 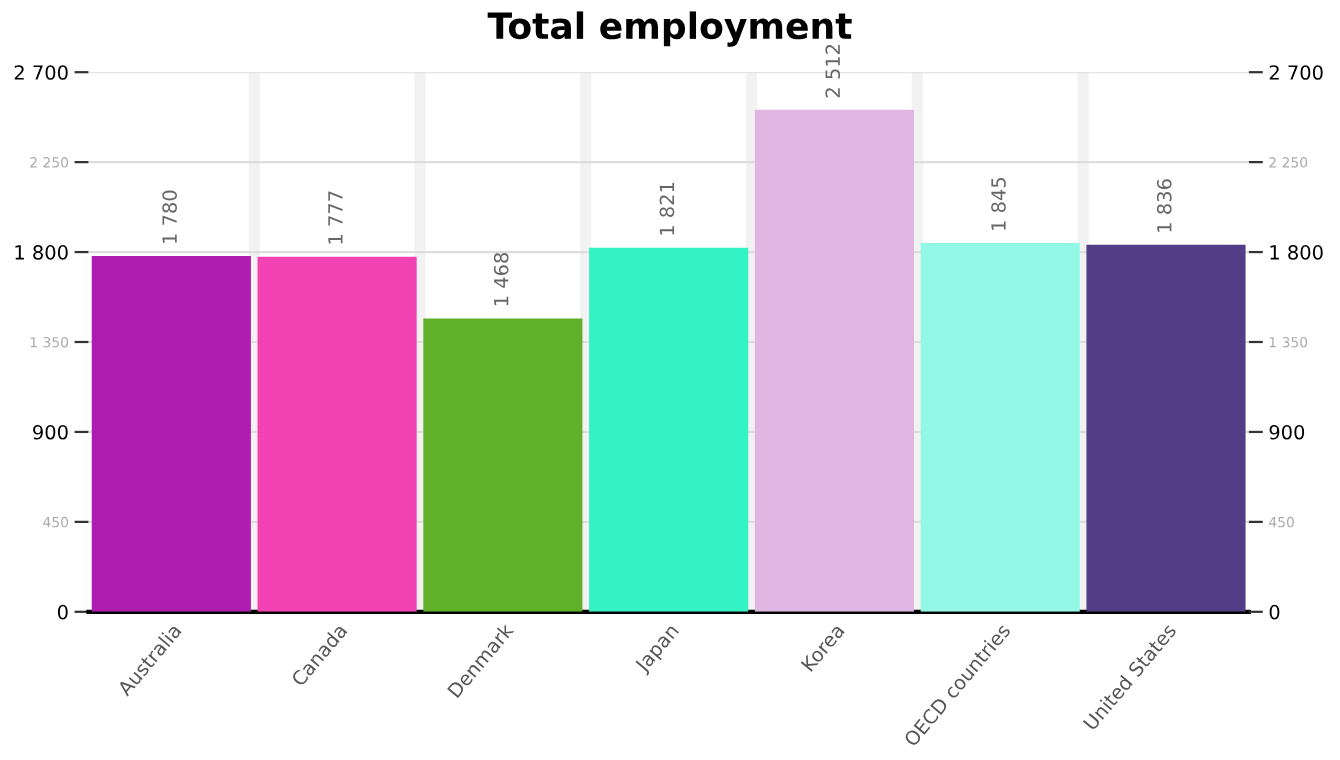 What do you see at coordinates (41, 252) in the screenshot?
I see `y-tick-label: 1 800` at bounding box center [41, 252].